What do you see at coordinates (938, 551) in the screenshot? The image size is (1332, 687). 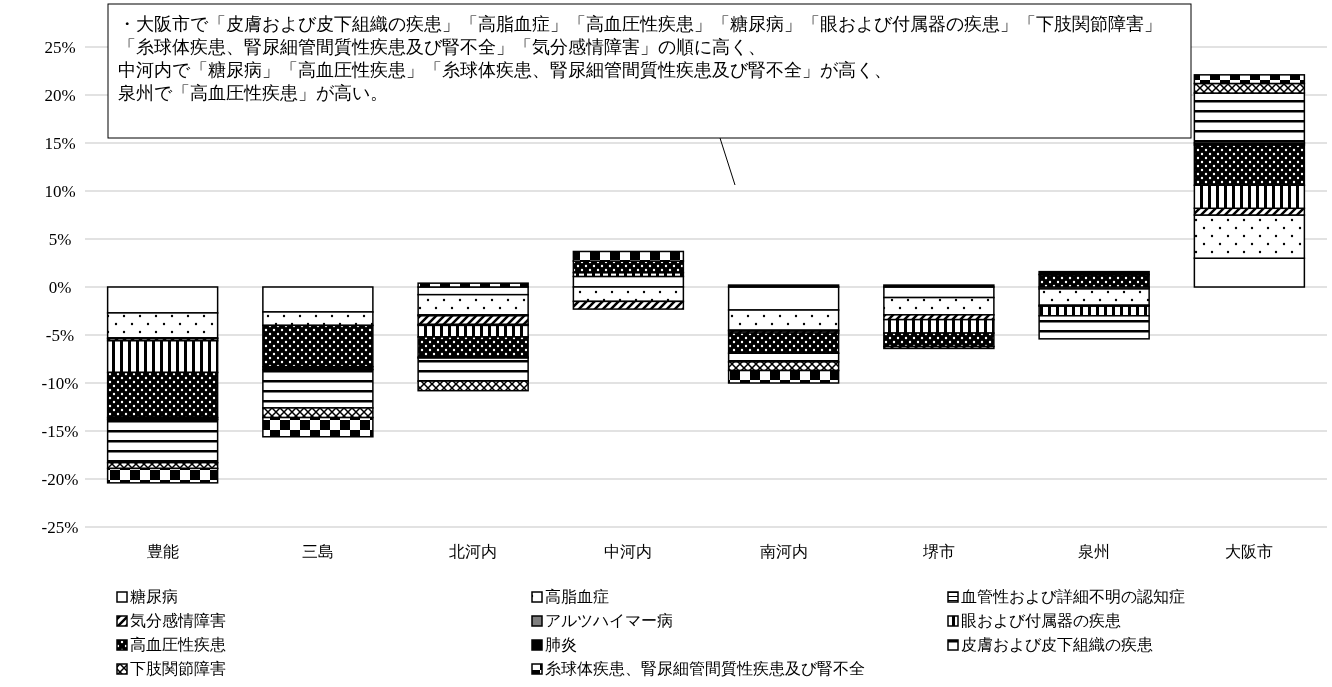 I see `x-tick-label: 堺市` at bounding box center [938, 551].